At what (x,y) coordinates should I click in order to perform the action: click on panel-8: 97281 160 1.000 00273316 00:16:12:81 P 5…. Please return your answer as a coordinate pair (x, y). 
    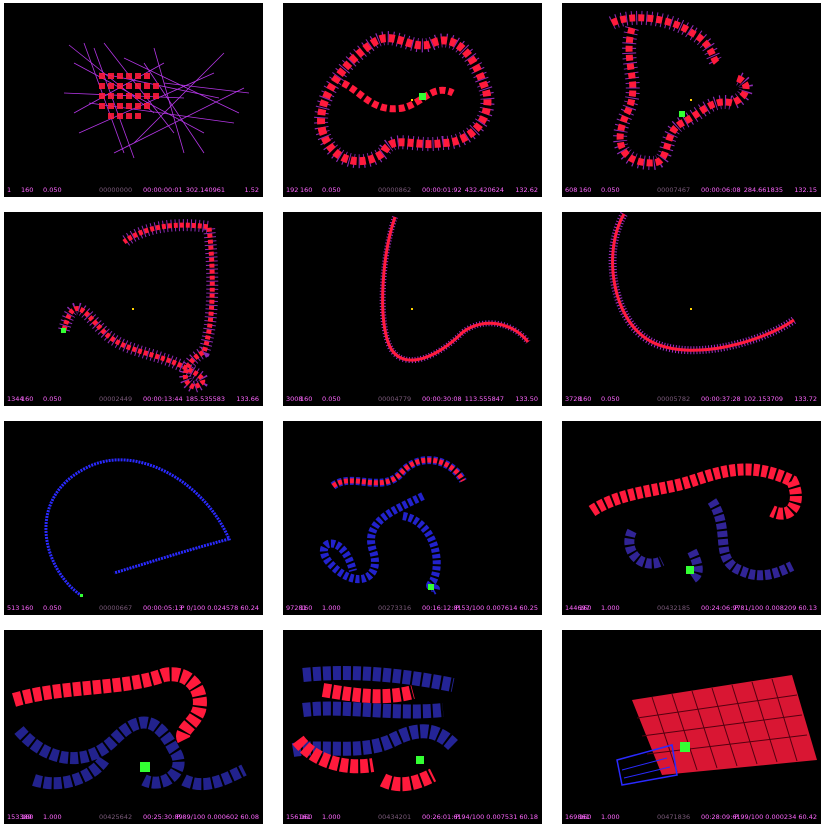
    Looking at the image, I should click on (412, 518).